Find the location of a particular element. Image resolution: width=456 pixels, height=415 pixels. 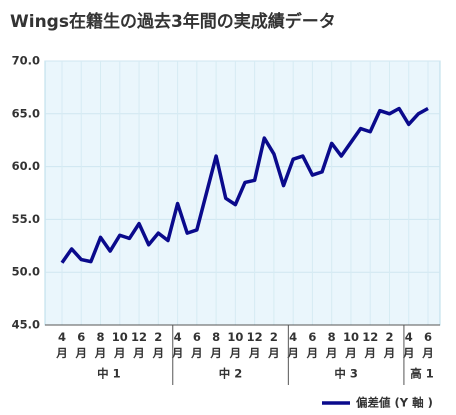

group-label: 高 1 is located at coordinates (422, 374).